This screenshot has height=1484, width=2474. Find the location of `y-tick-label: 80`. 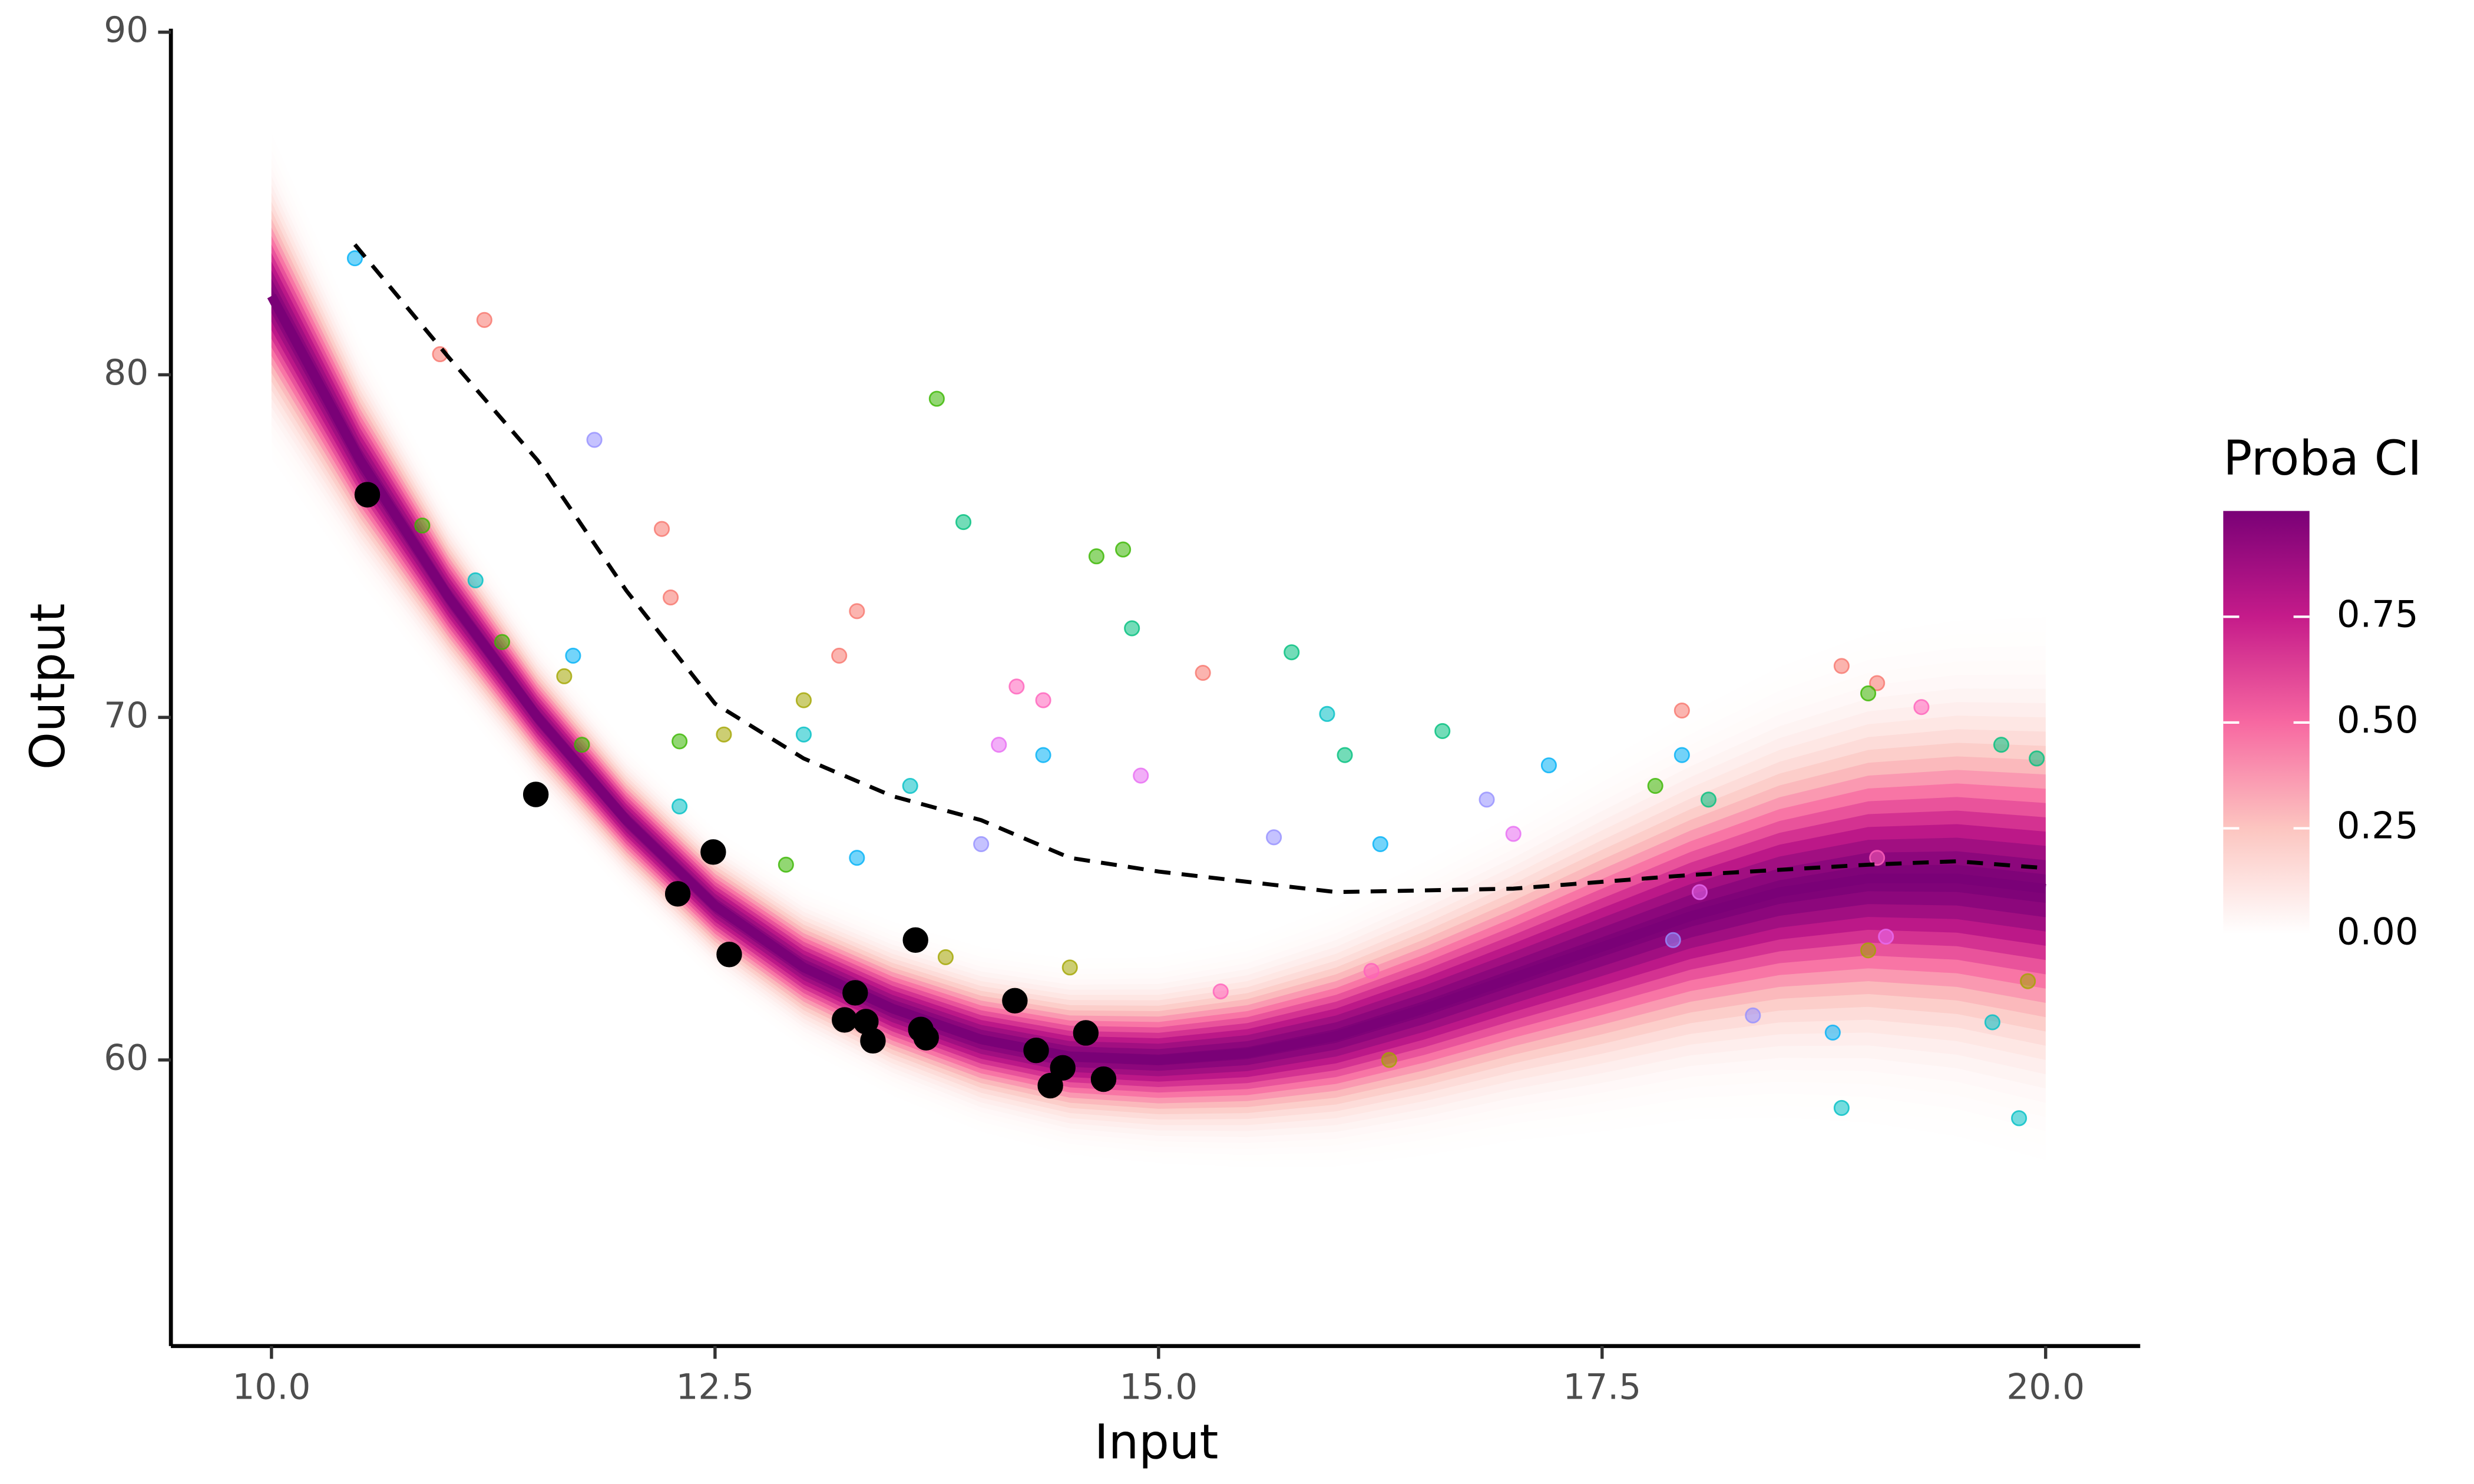

y-tick-label: 80 is located at coordinates (126, 373).